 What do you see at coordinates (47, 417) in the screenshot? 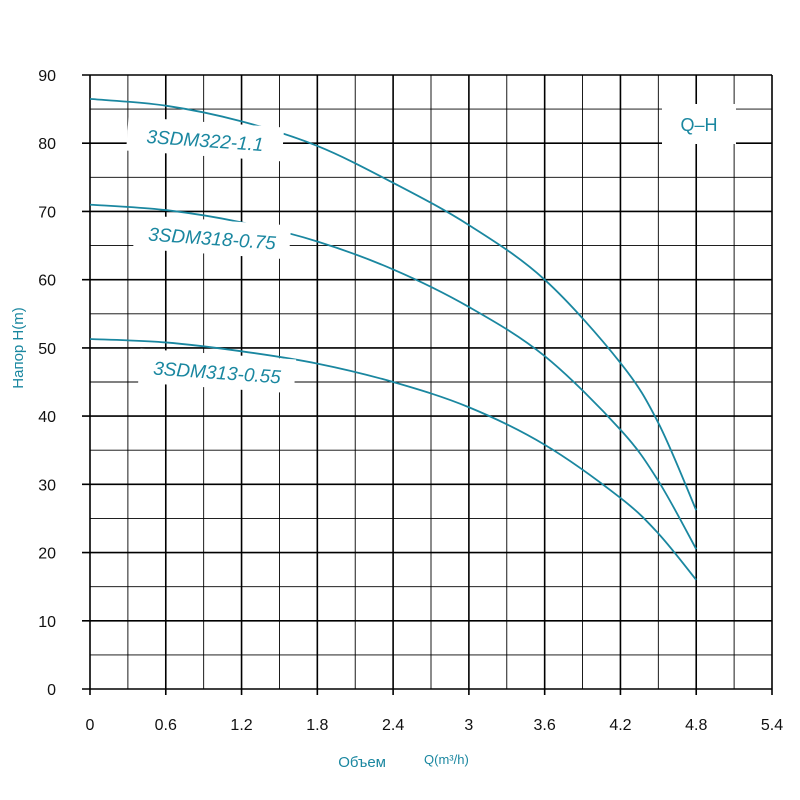
I see `y-tick-label: 40` at bounding box center [47, 417].